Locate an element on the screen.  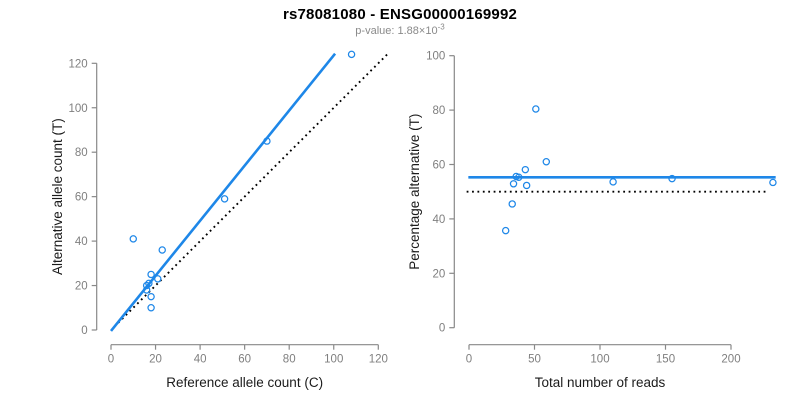
y-axis-title: Percentage alternative (T) is located at coordinates (414, 192).